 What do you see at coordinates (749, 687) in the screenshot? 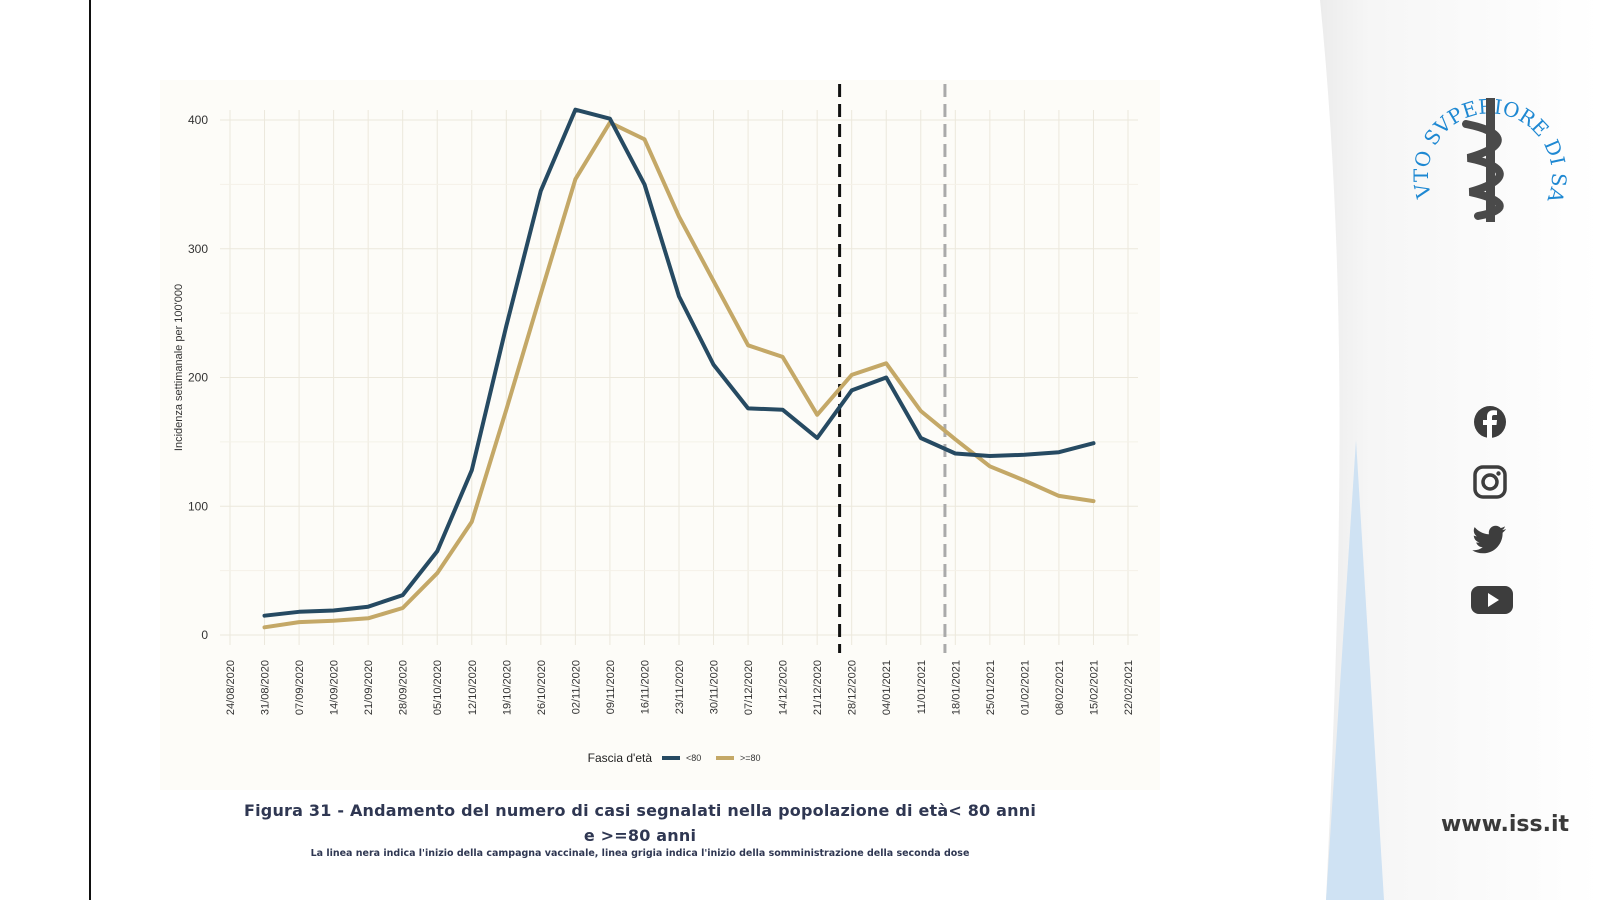
I see `x-tick-label: 07/12/2020` at bounding box center [749, 687].